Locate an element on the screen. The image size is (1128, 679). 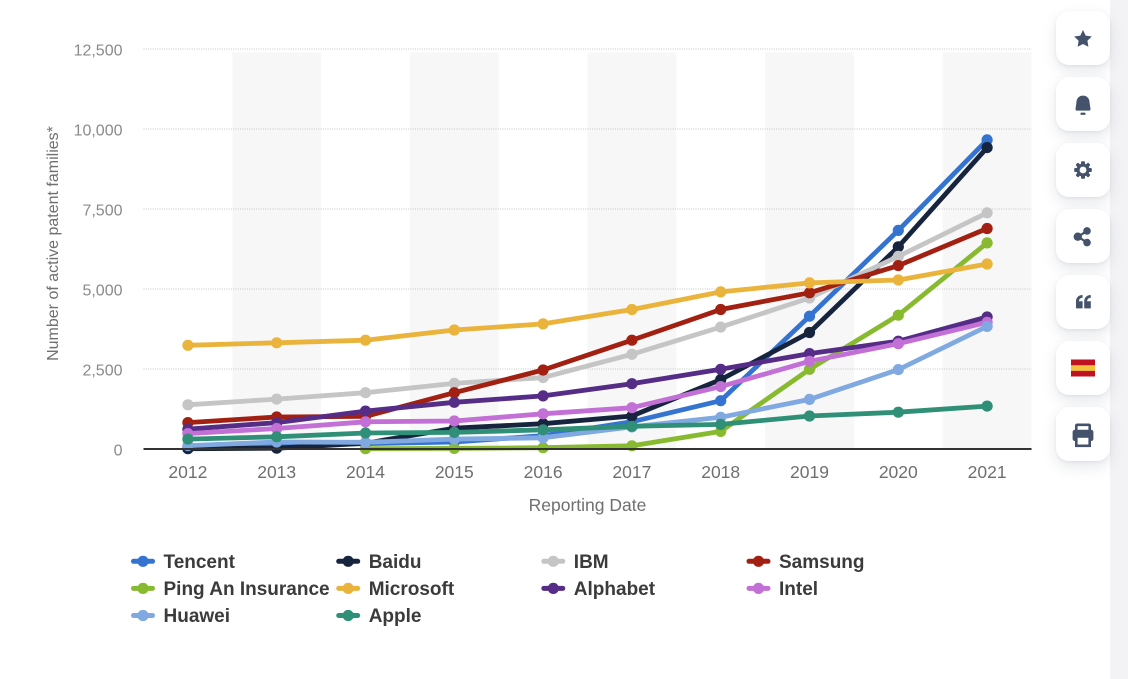
svg-text: 2014 is located at coordinates (365, 472).